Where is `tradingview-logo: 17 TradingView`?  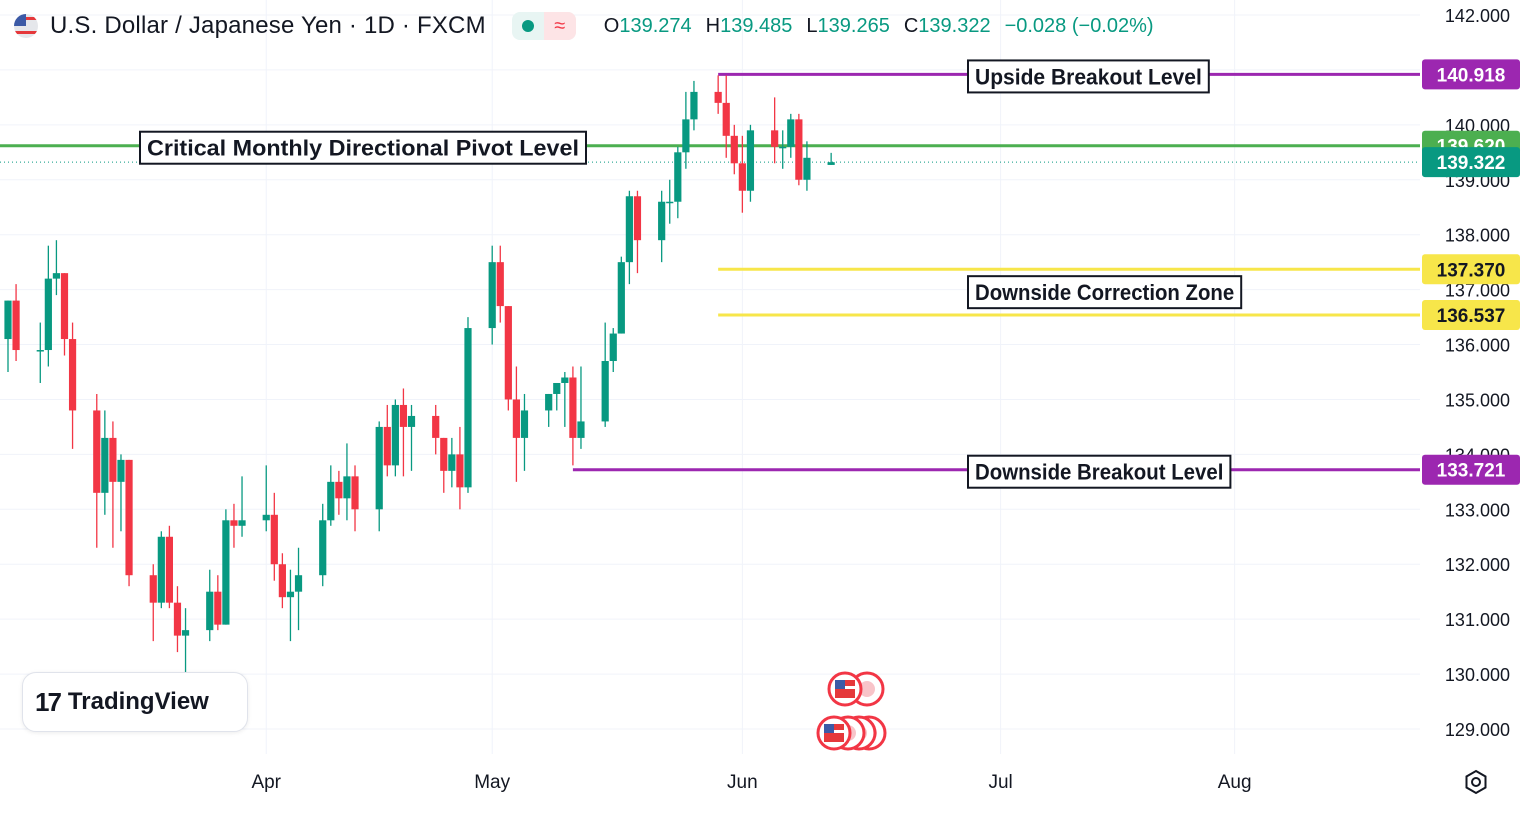
tradingview-logo: 17 TradingView is located at coordinates (135, 702).